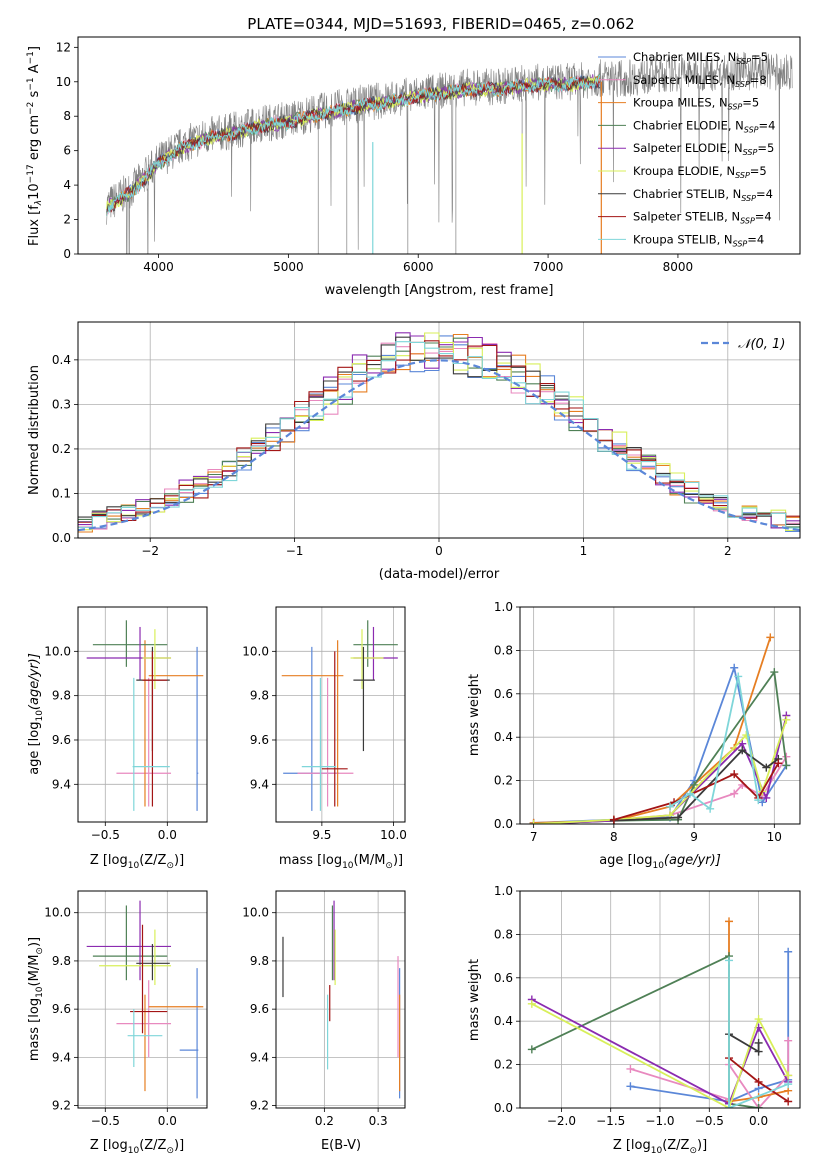 The width and height of the screenshot is (819, 1170). Describe the element at coordinates (324, 1121) in the screenshot. I see `x-tick-label: 0.2` at that location.